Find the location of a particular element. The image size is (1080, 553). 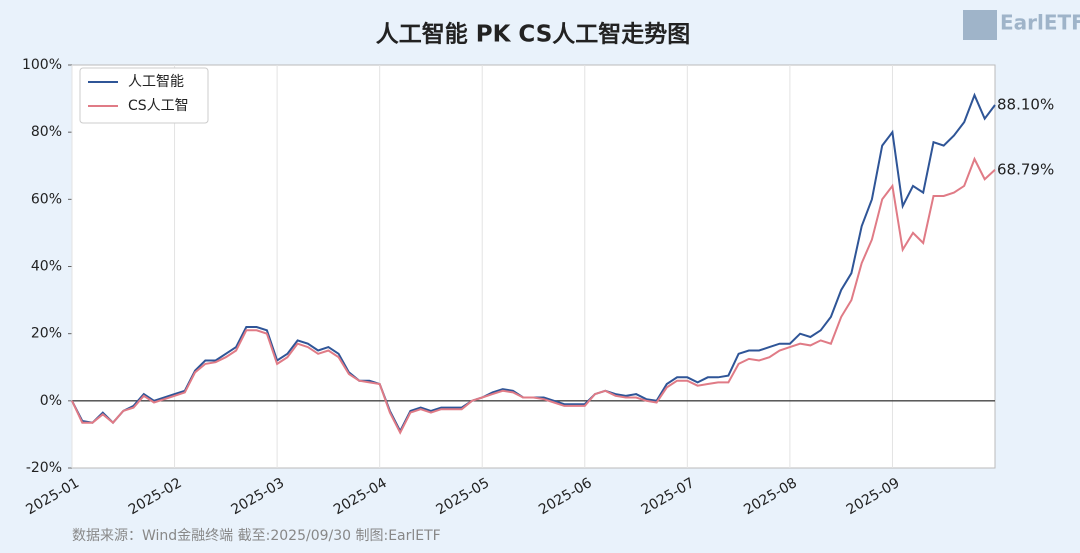

source-note: 数据来源：Wind金融终端 截至:2025/09/30 制图:EarlETF is located at coordinates (256, 536).